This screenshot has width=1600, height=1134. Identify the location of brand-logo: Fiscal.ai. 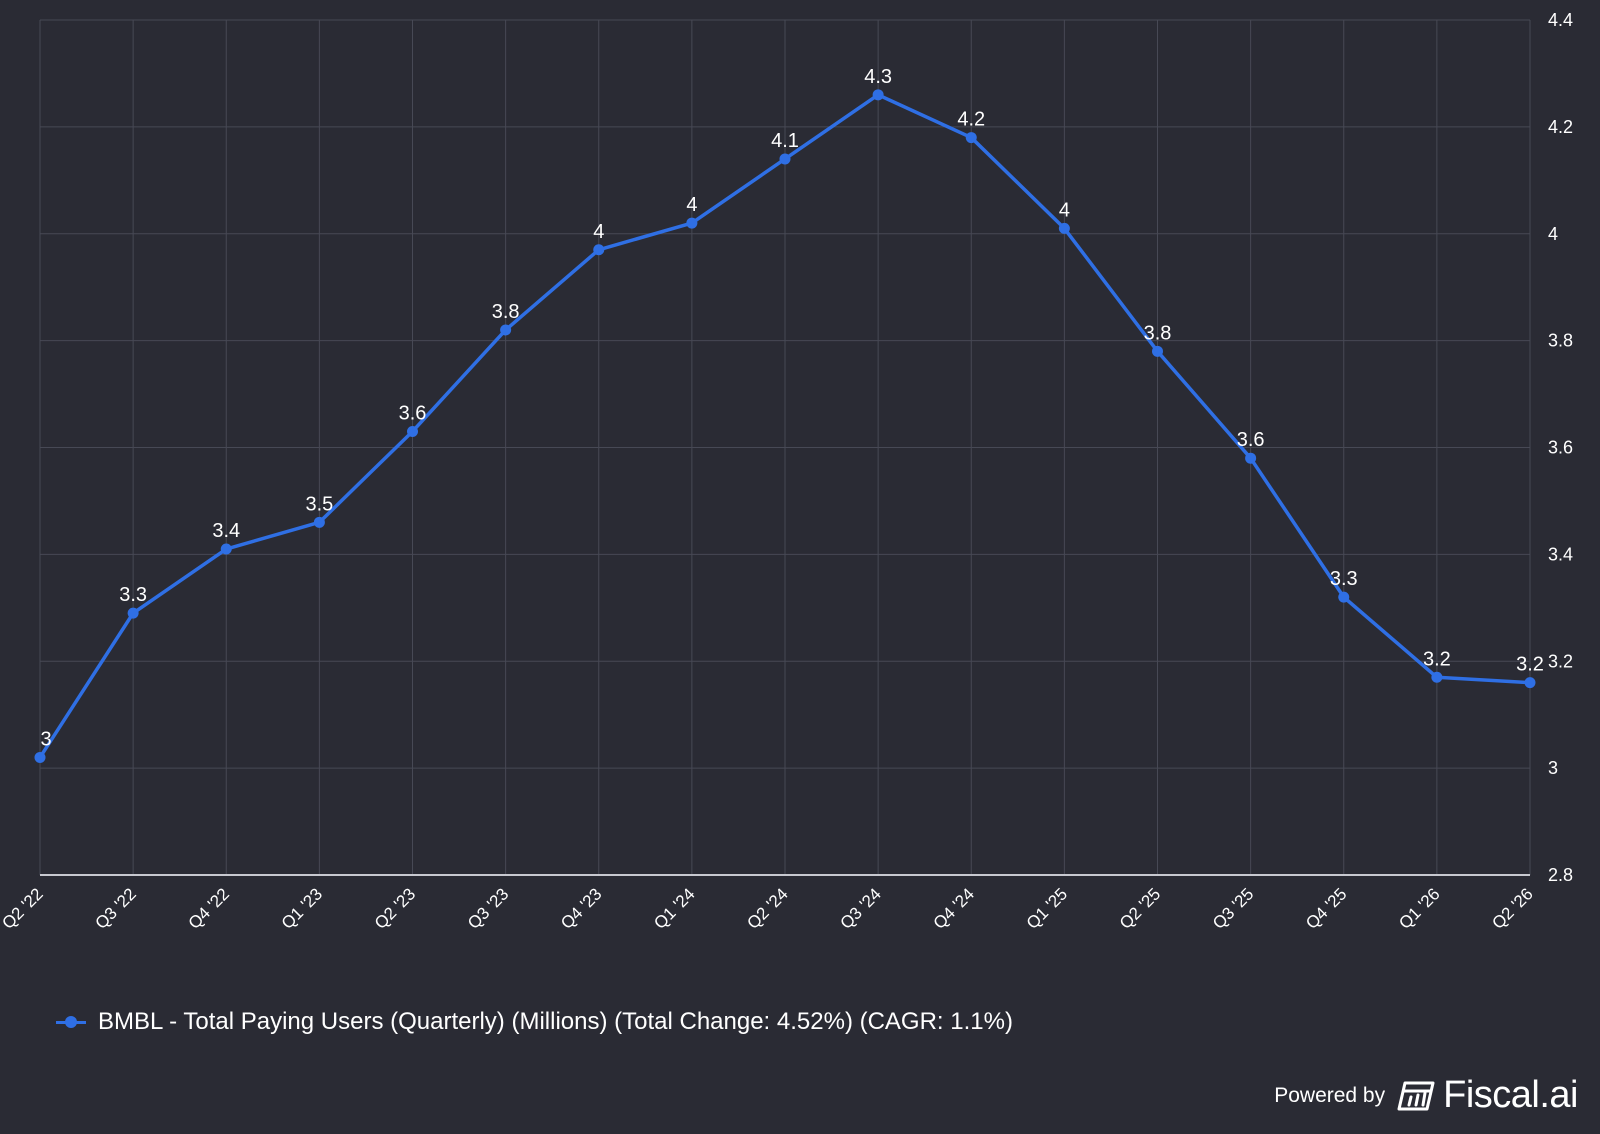
(1487, 1095).